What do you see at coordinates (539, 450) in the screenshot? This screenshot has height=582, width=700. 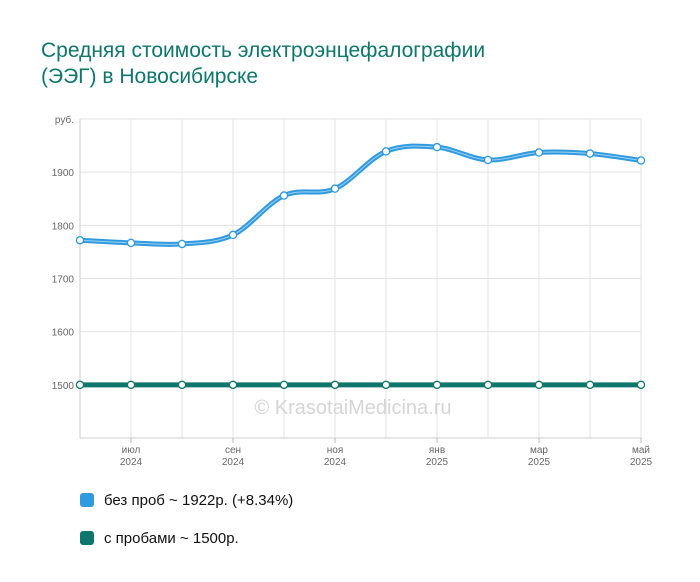 I see `x-tick-label-month: мар` at bounding box center [539, 450].